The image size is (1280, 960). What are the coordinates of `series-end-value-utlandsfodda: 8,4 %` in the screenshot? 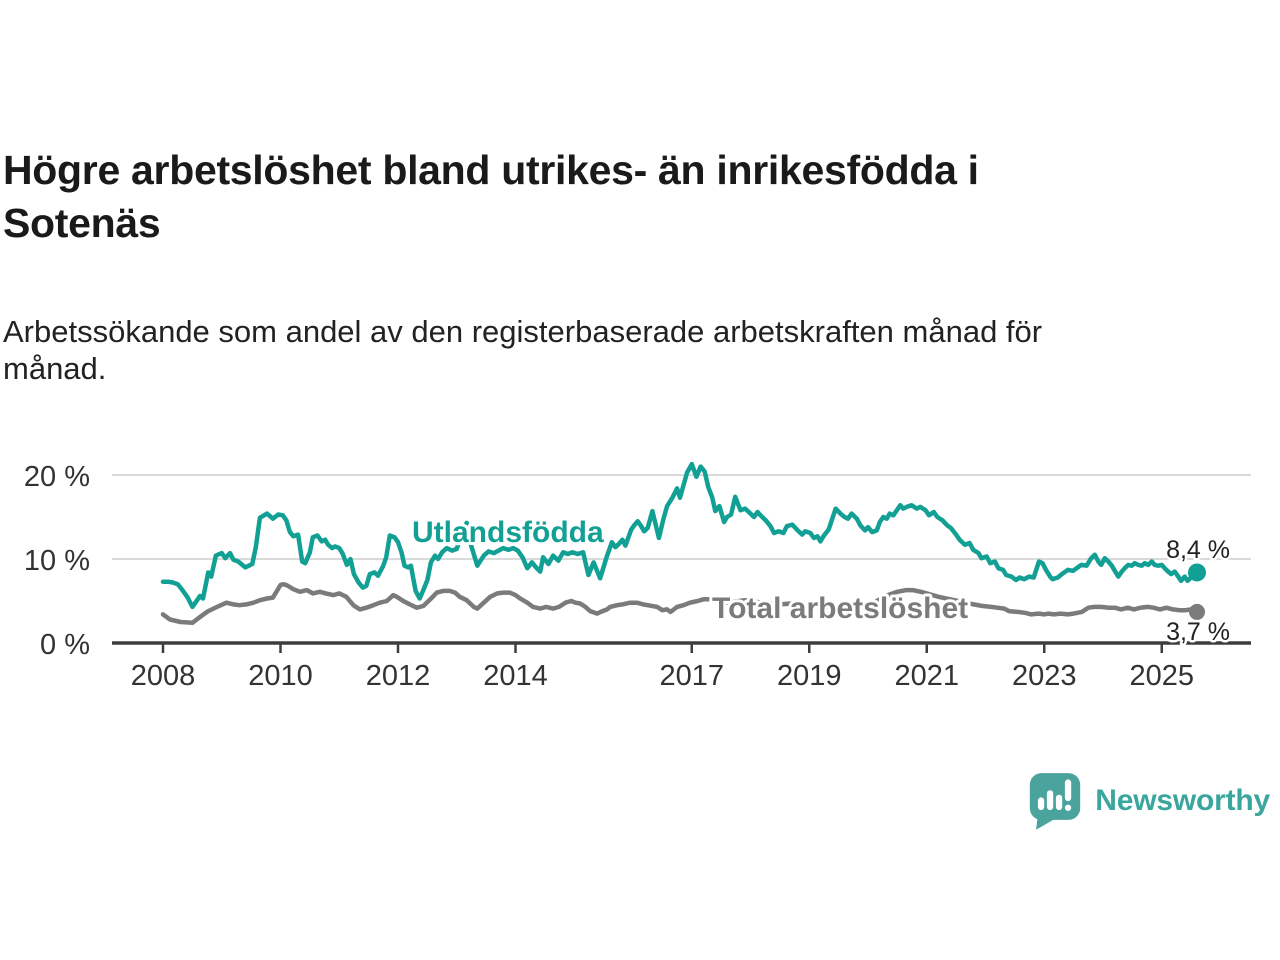 It's located at (1198, 550).